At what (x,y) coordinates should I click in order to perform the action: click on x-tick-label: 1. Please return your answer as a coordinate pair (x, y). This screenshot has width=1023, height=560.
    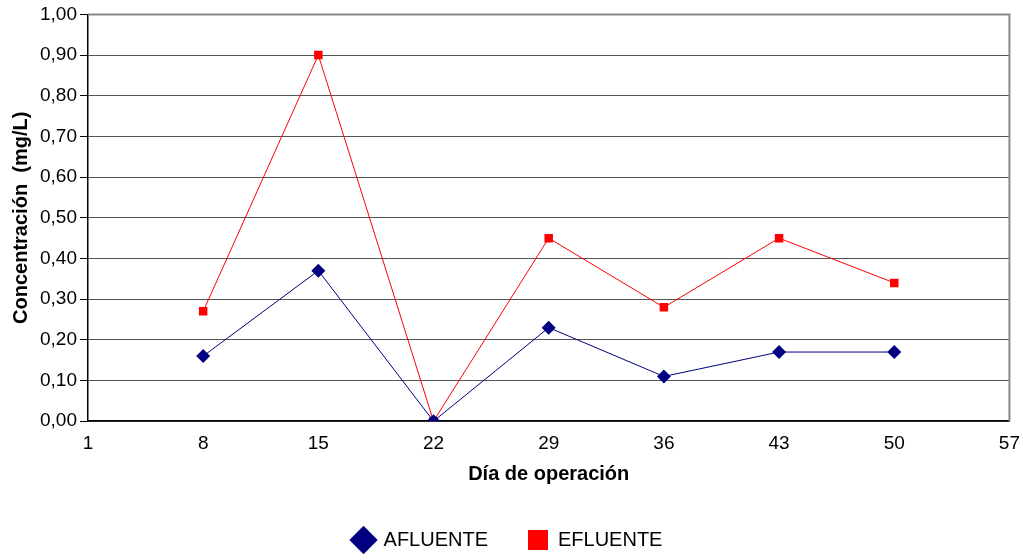
    Looking at the image, I should click on (88, 442).